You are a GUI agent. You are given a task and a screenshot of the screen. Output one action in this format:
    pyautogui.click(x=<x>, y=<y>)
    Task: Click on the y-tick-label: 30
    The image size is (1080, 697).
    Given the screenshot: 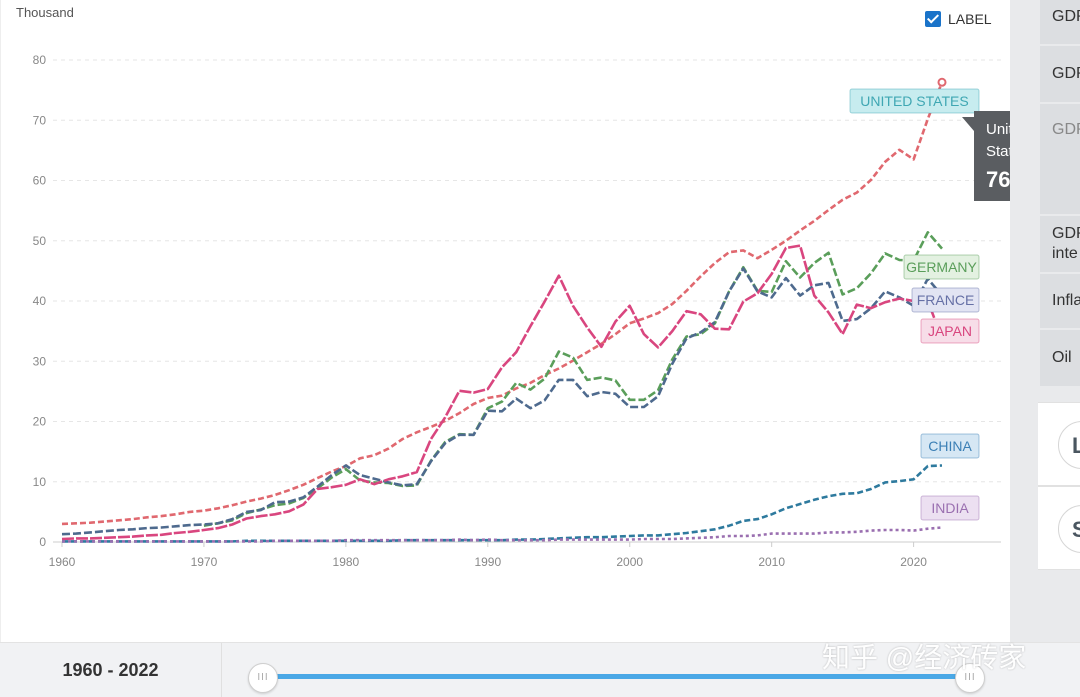 What is the action you would take?
    pyautogui.click(x=40, y=361)
    